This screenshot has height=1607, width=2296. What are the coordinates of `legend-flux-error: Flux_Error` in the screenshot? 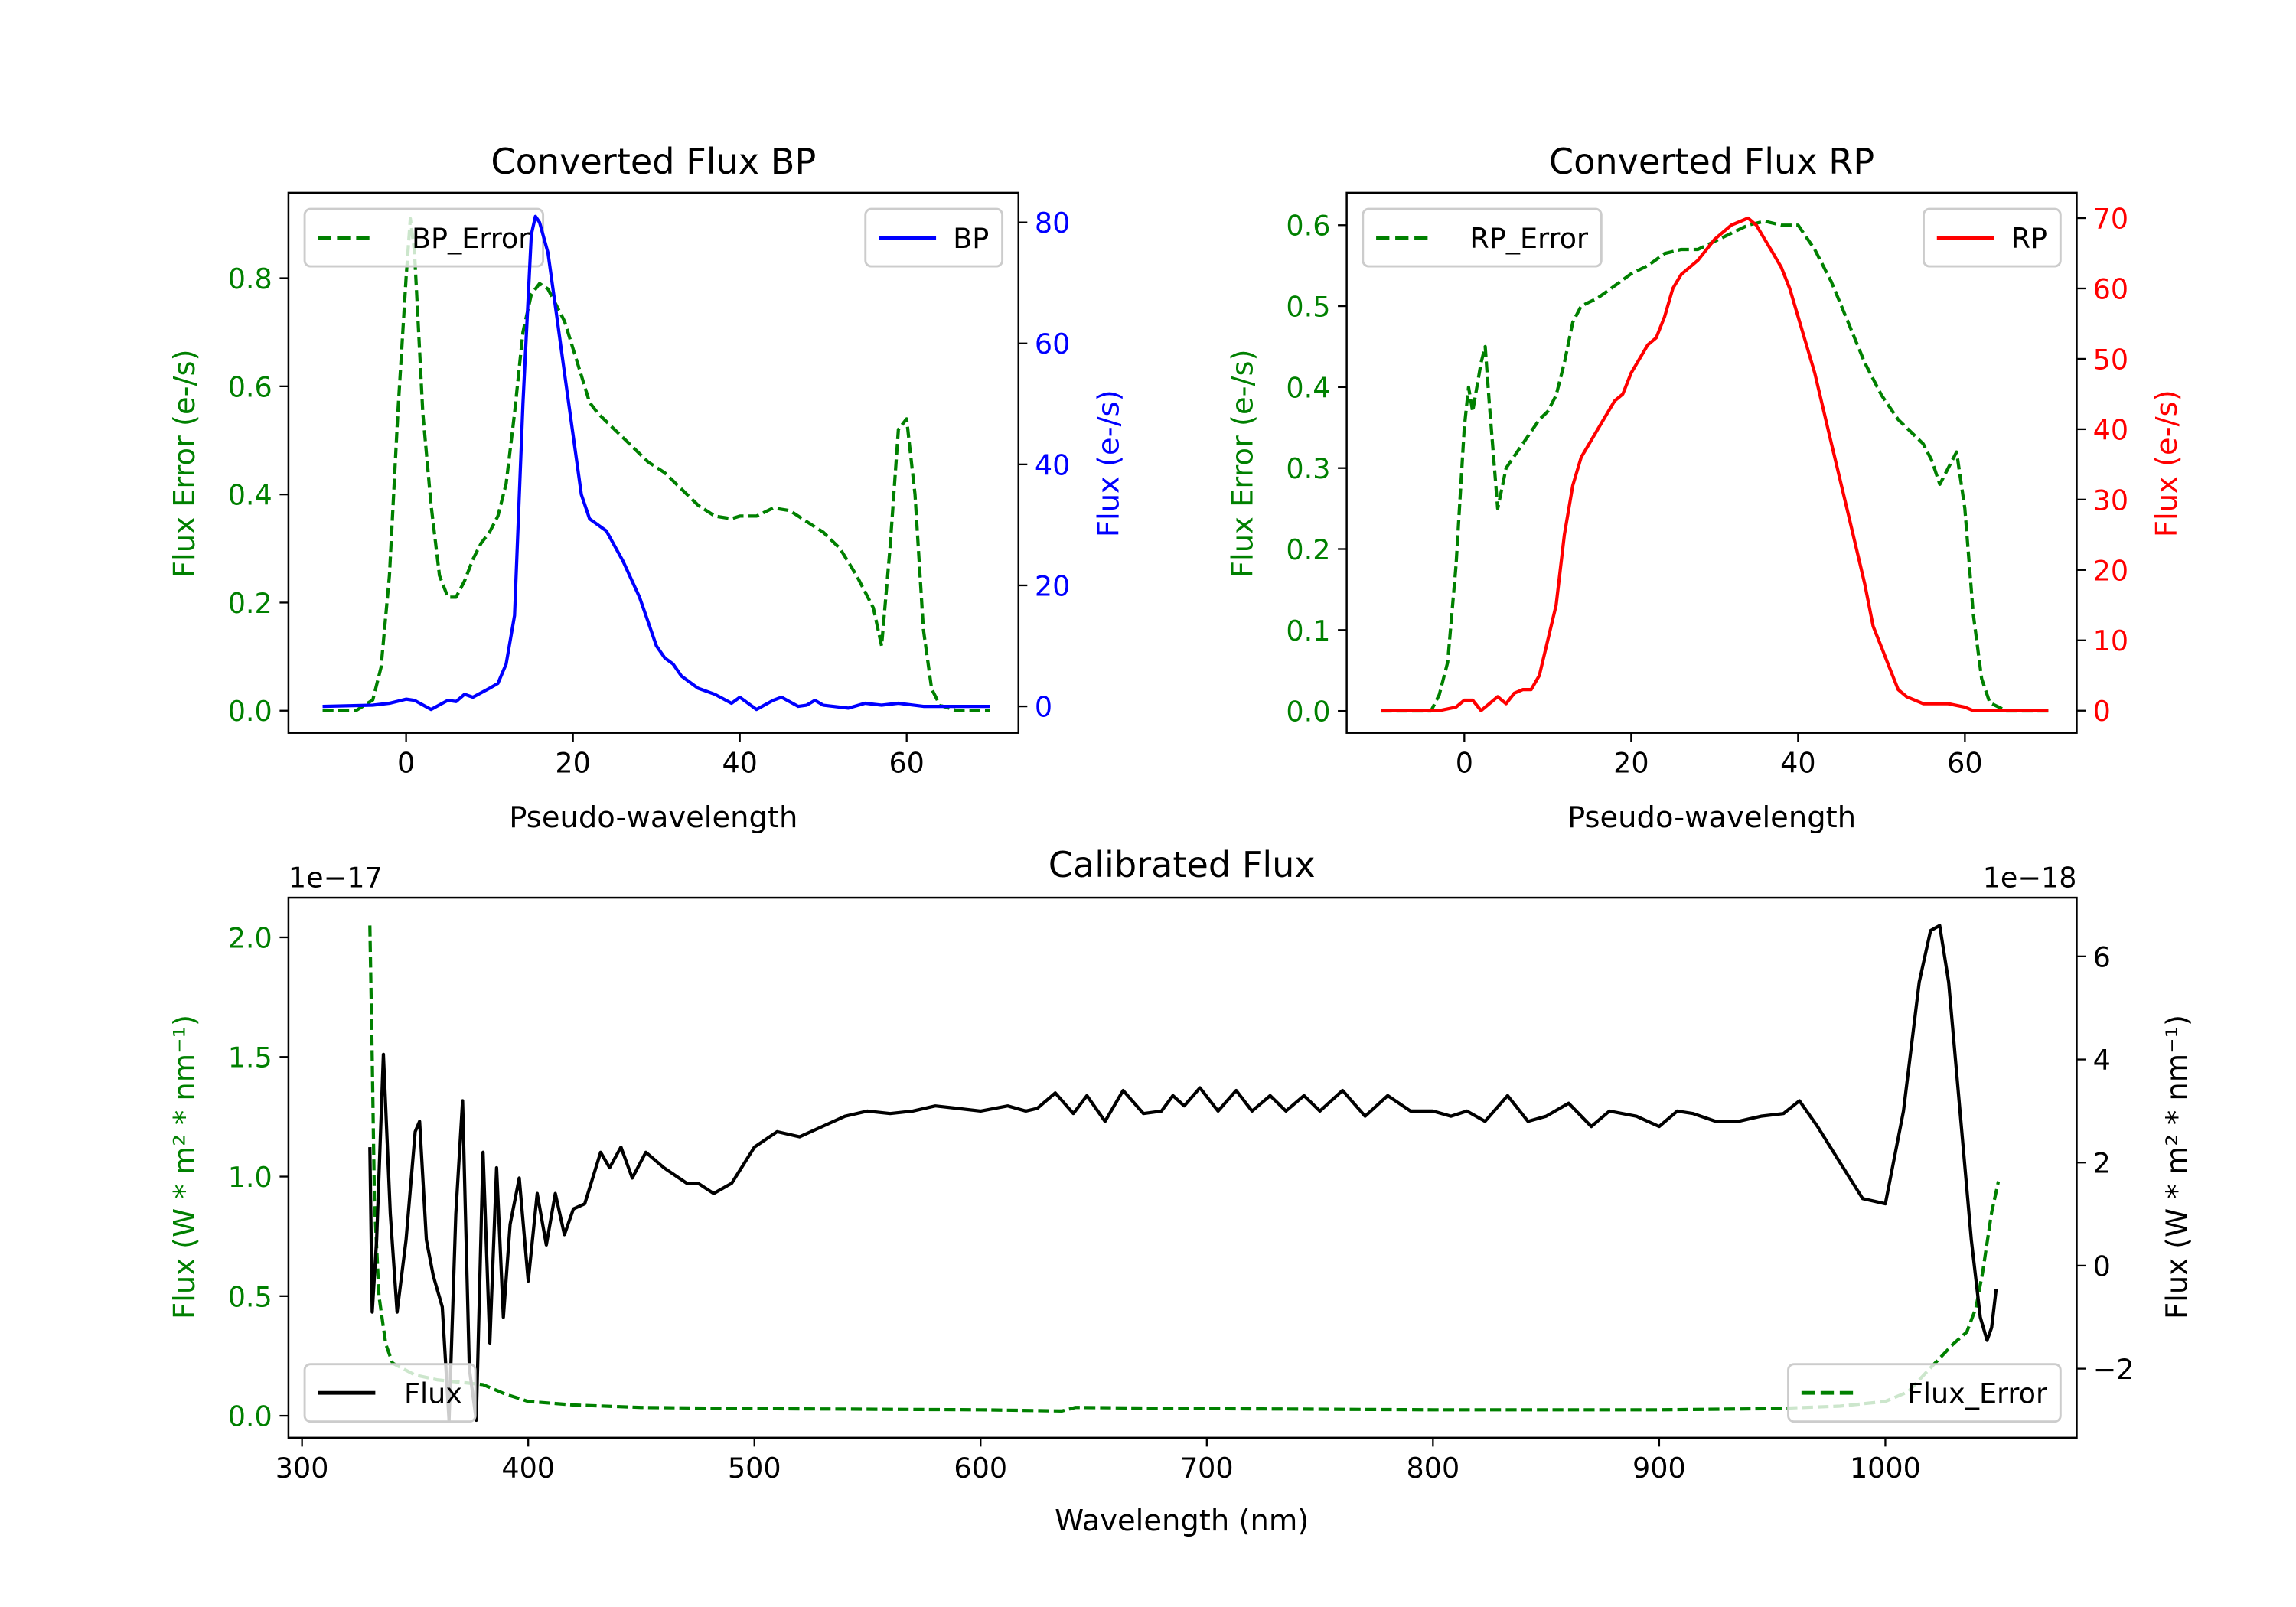 It's located at (1924, 1393).